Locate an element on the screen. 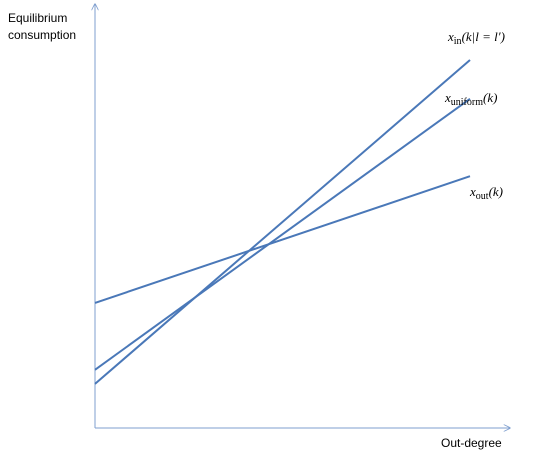 The width and height of the screenshot is (539, 455). series-label-group: xin(k|l = l′)xuniform(k)xout(k) is located at coordinates (474, 115).